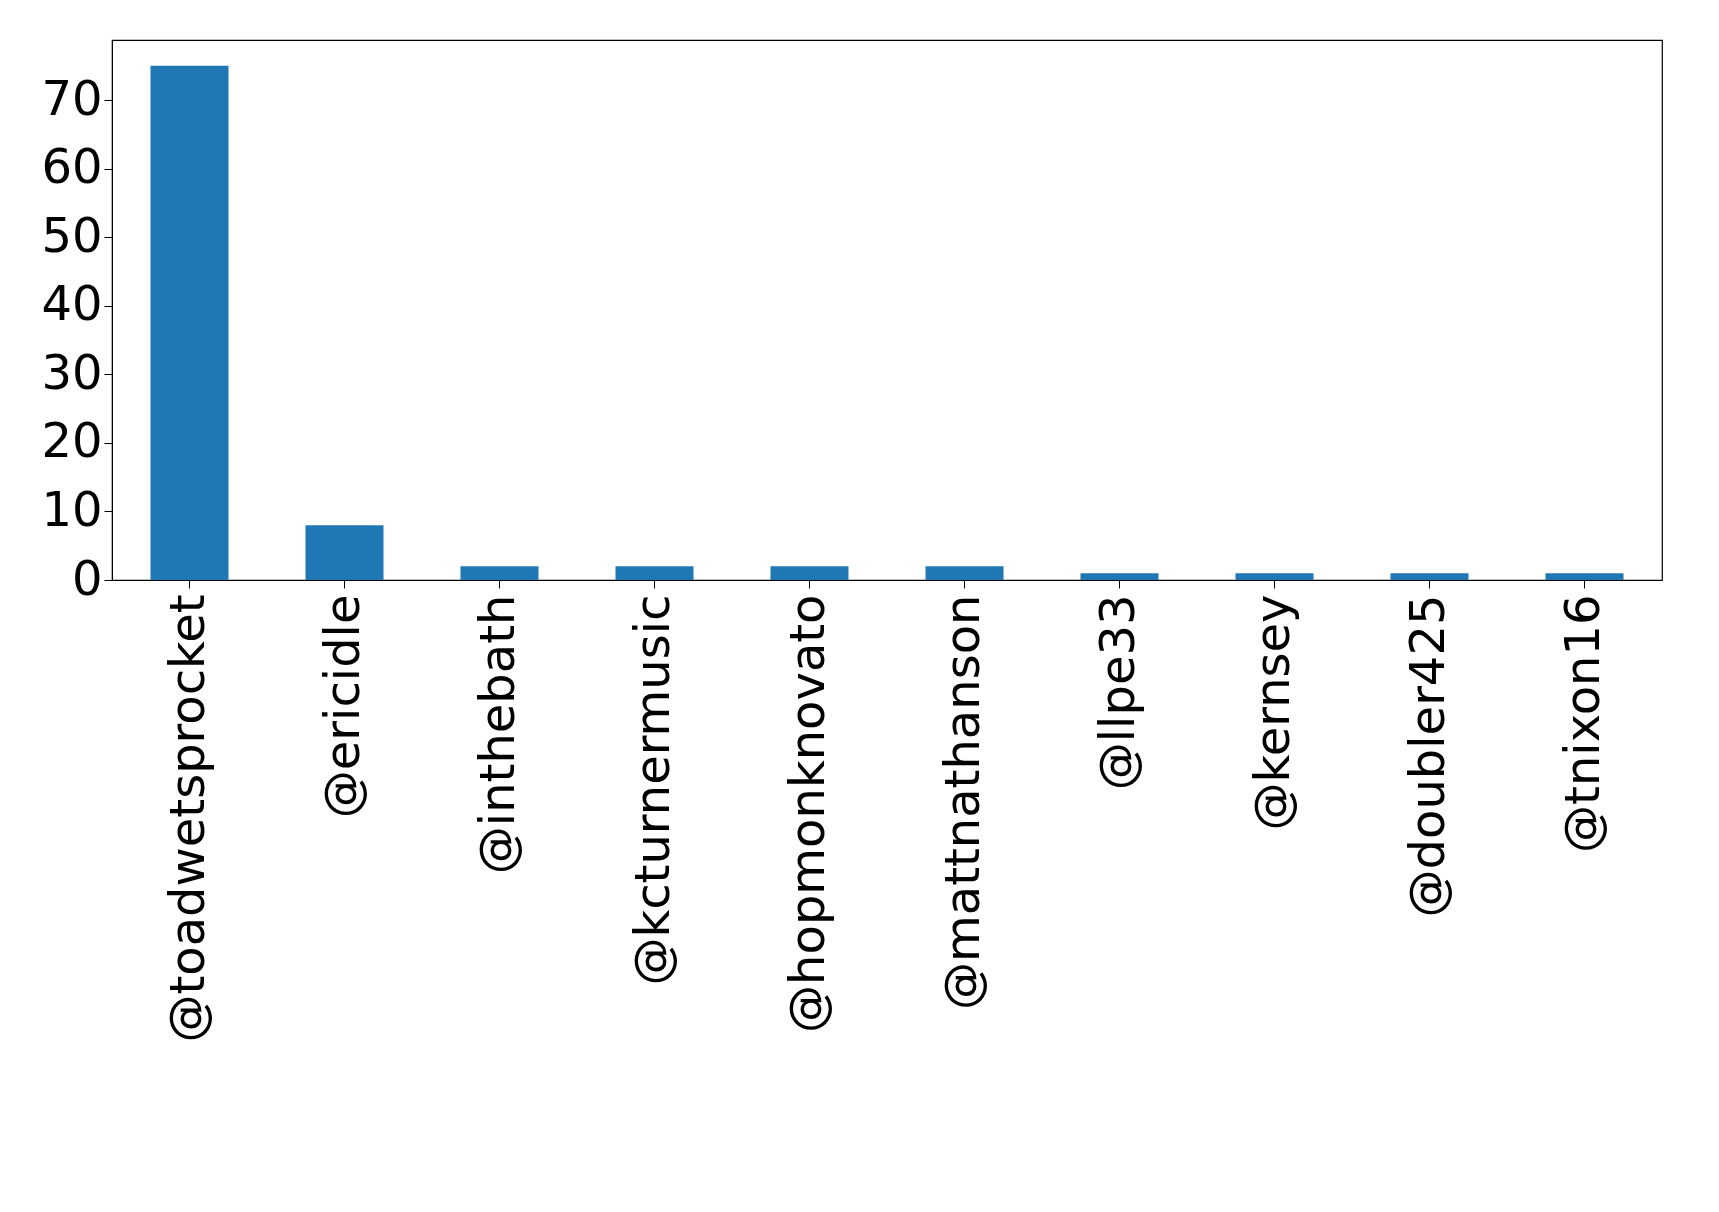  I want to click on x-tick-label: @ericidle, so click(341, 706).